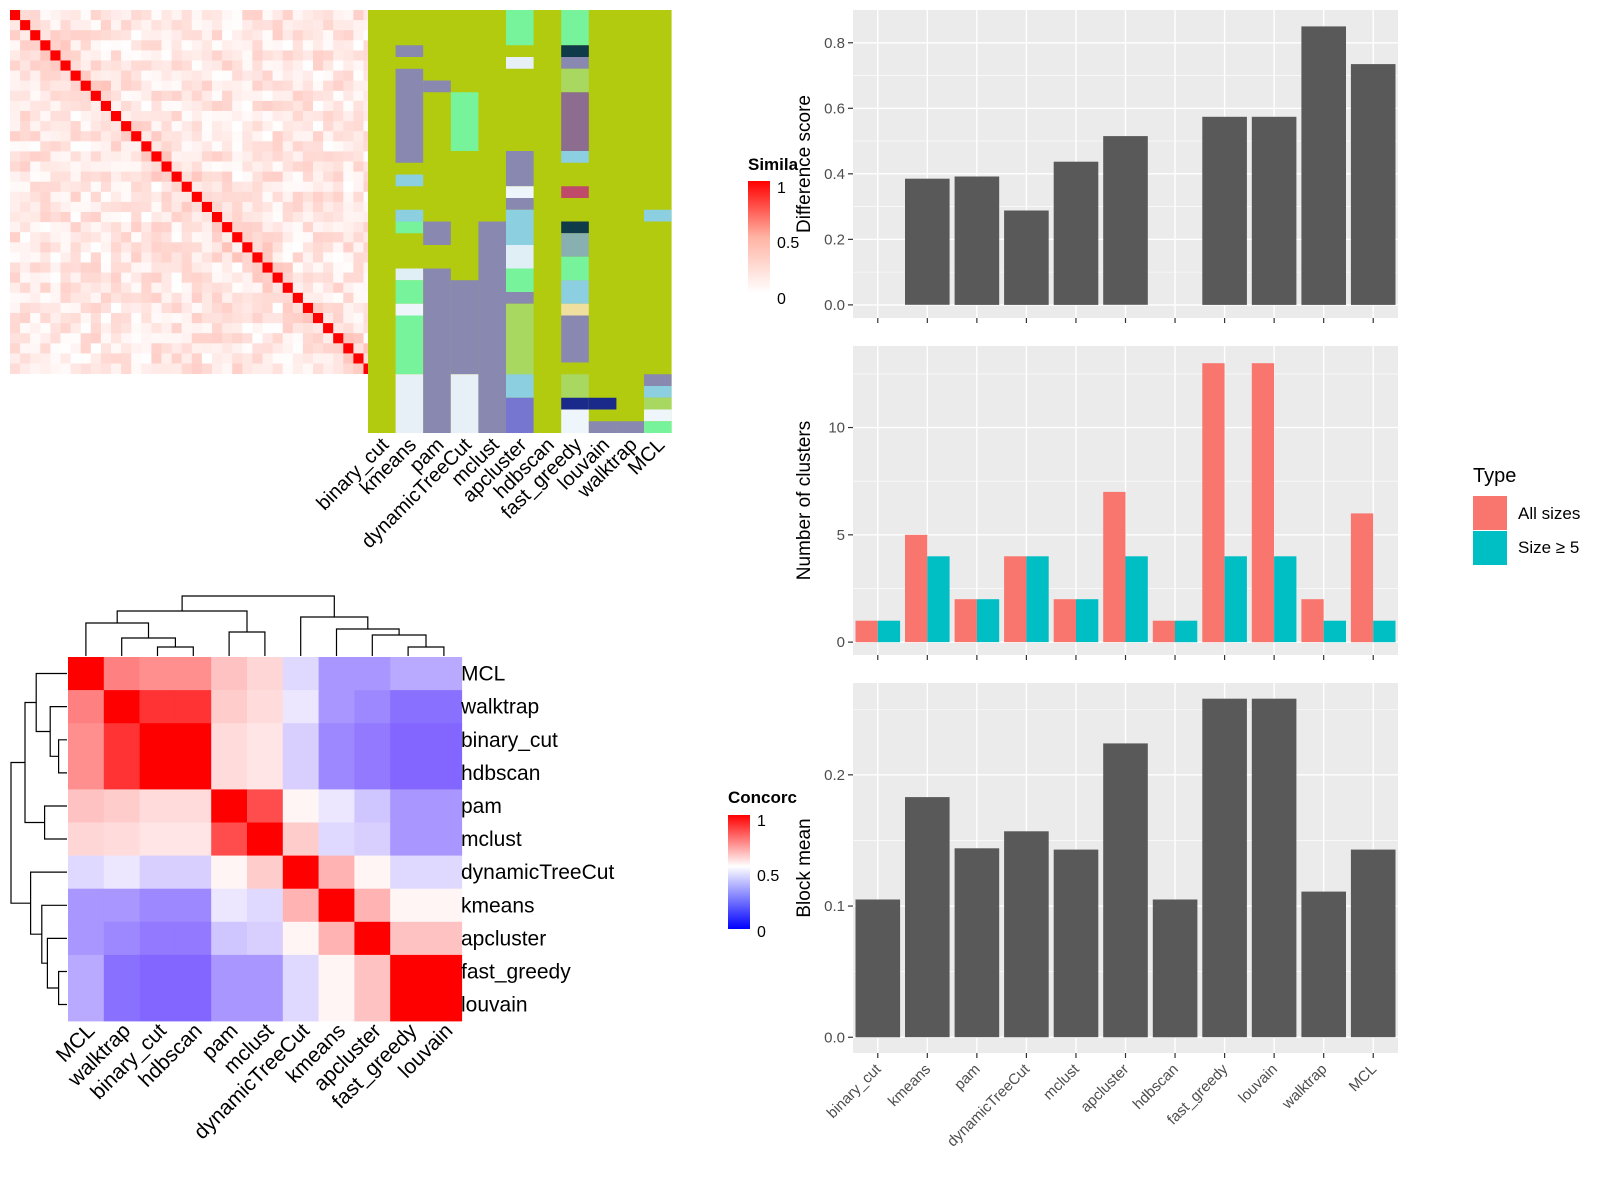 Image resolution: width=1600 pixels, height=1200 pixels. I want to click on dendrogram-branch, so click(54, 934).